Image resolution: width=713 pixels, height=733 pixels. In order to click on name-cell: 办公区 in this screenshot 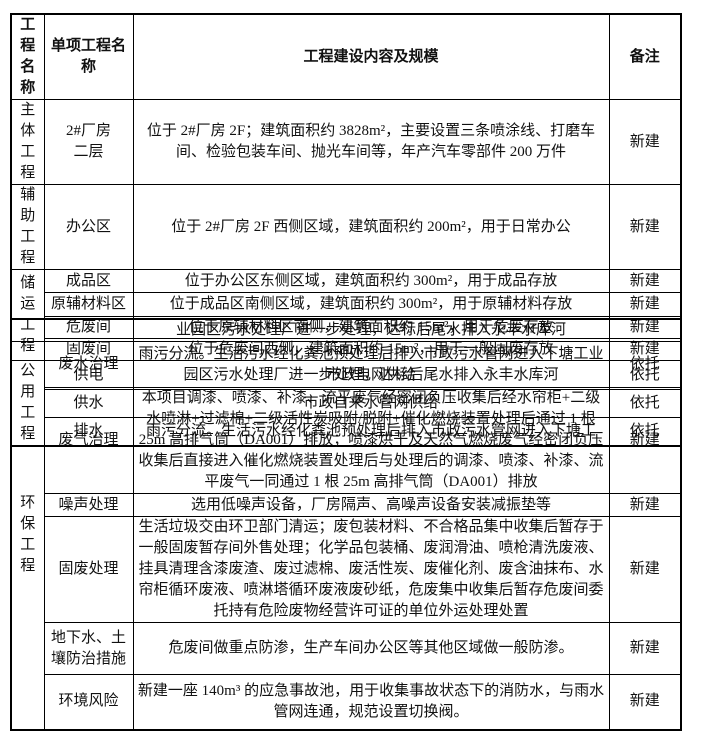, I will do `click(88, 227)`.